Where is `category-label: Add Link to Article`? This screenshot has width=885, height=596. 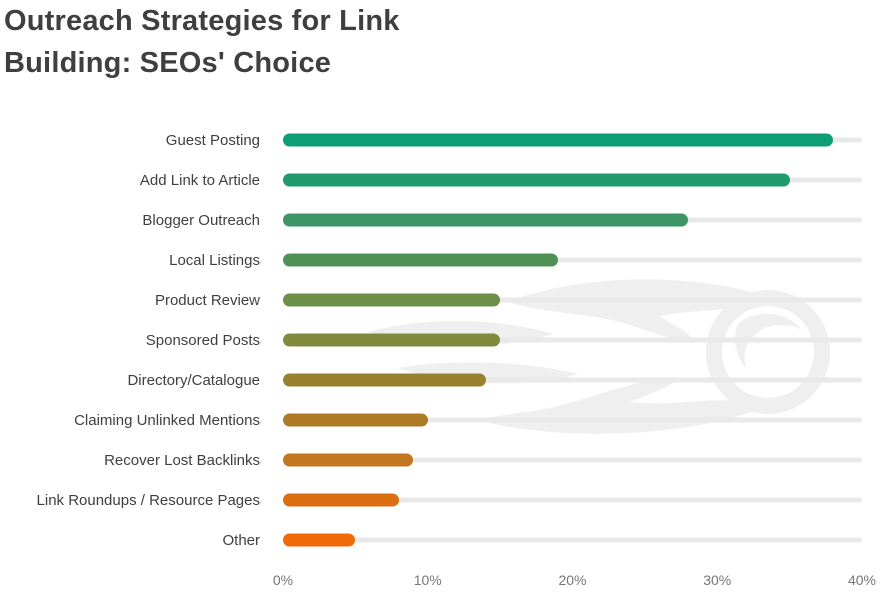
category-label: Add Link to Article is located at coordinates (199, 180).